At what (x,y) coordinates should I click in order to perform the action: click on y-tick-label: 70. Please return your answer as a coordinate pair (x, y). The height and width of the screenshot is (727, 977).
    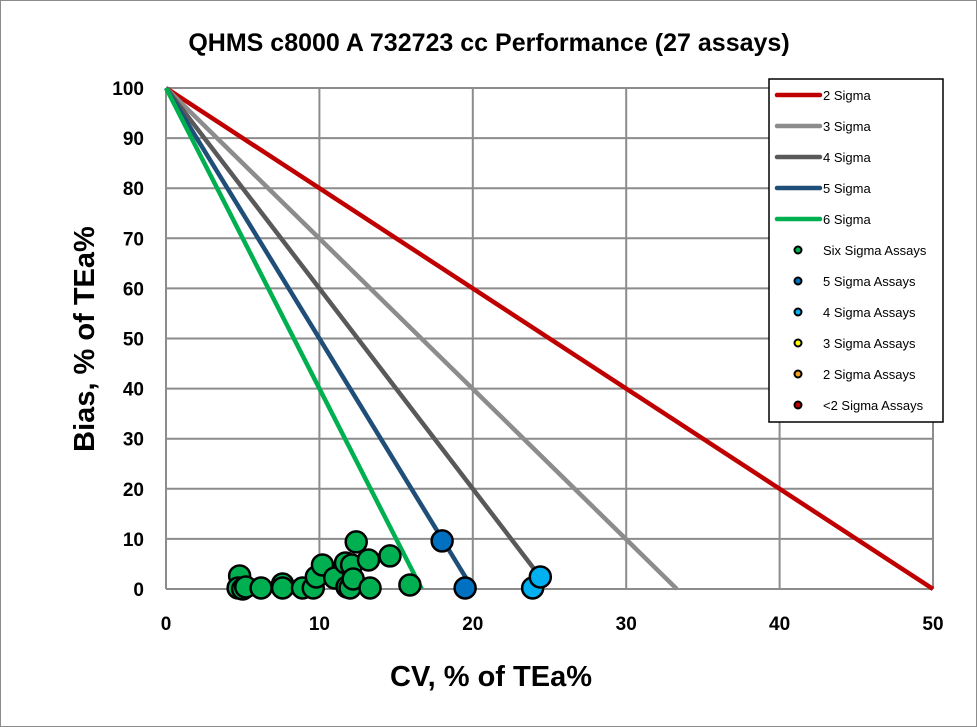
    Looking at the image, I should click on (133, 239).